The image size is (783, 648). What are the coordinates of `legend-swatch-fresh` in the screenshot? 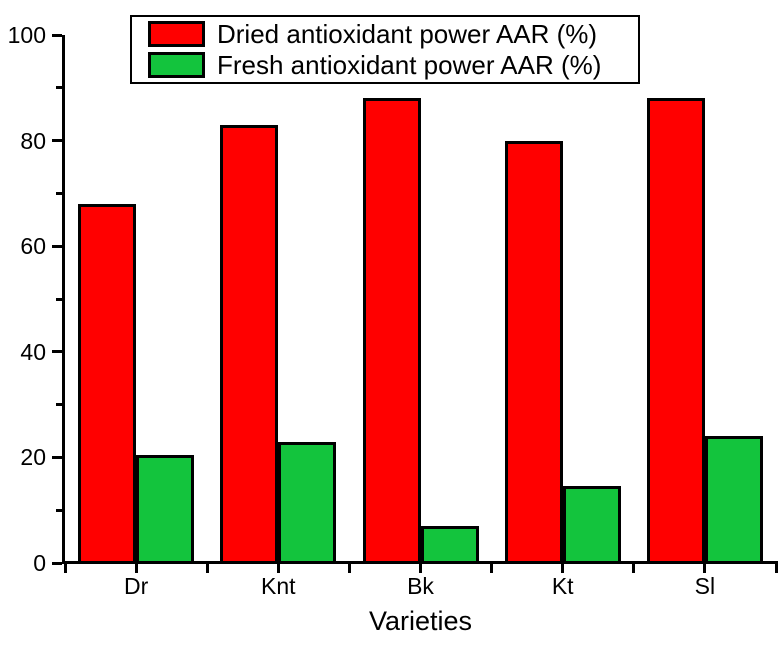 It's located at (176, 65).